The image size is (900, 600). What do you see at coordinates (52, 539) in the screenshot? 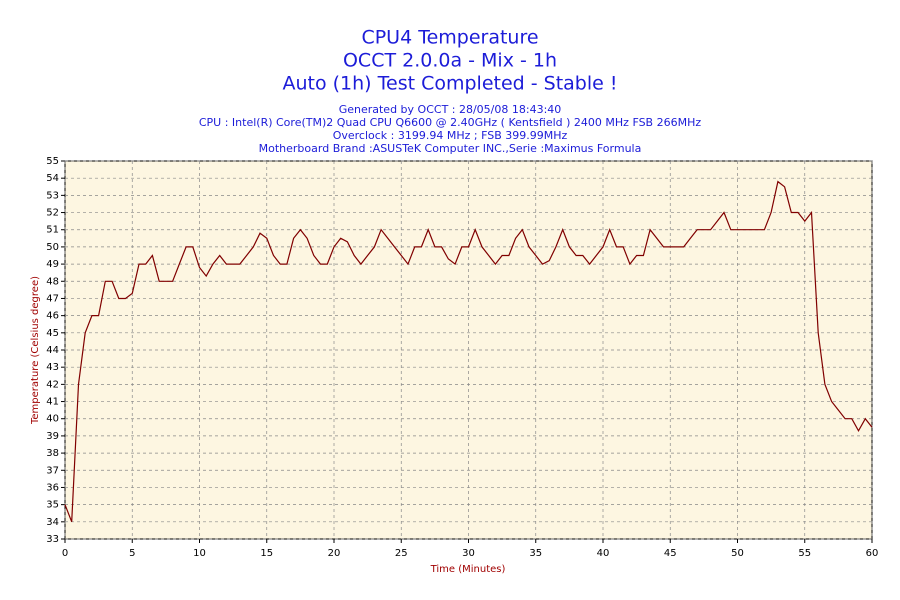
I see `y-tick-label: 33` at bounding box center [52, 539].